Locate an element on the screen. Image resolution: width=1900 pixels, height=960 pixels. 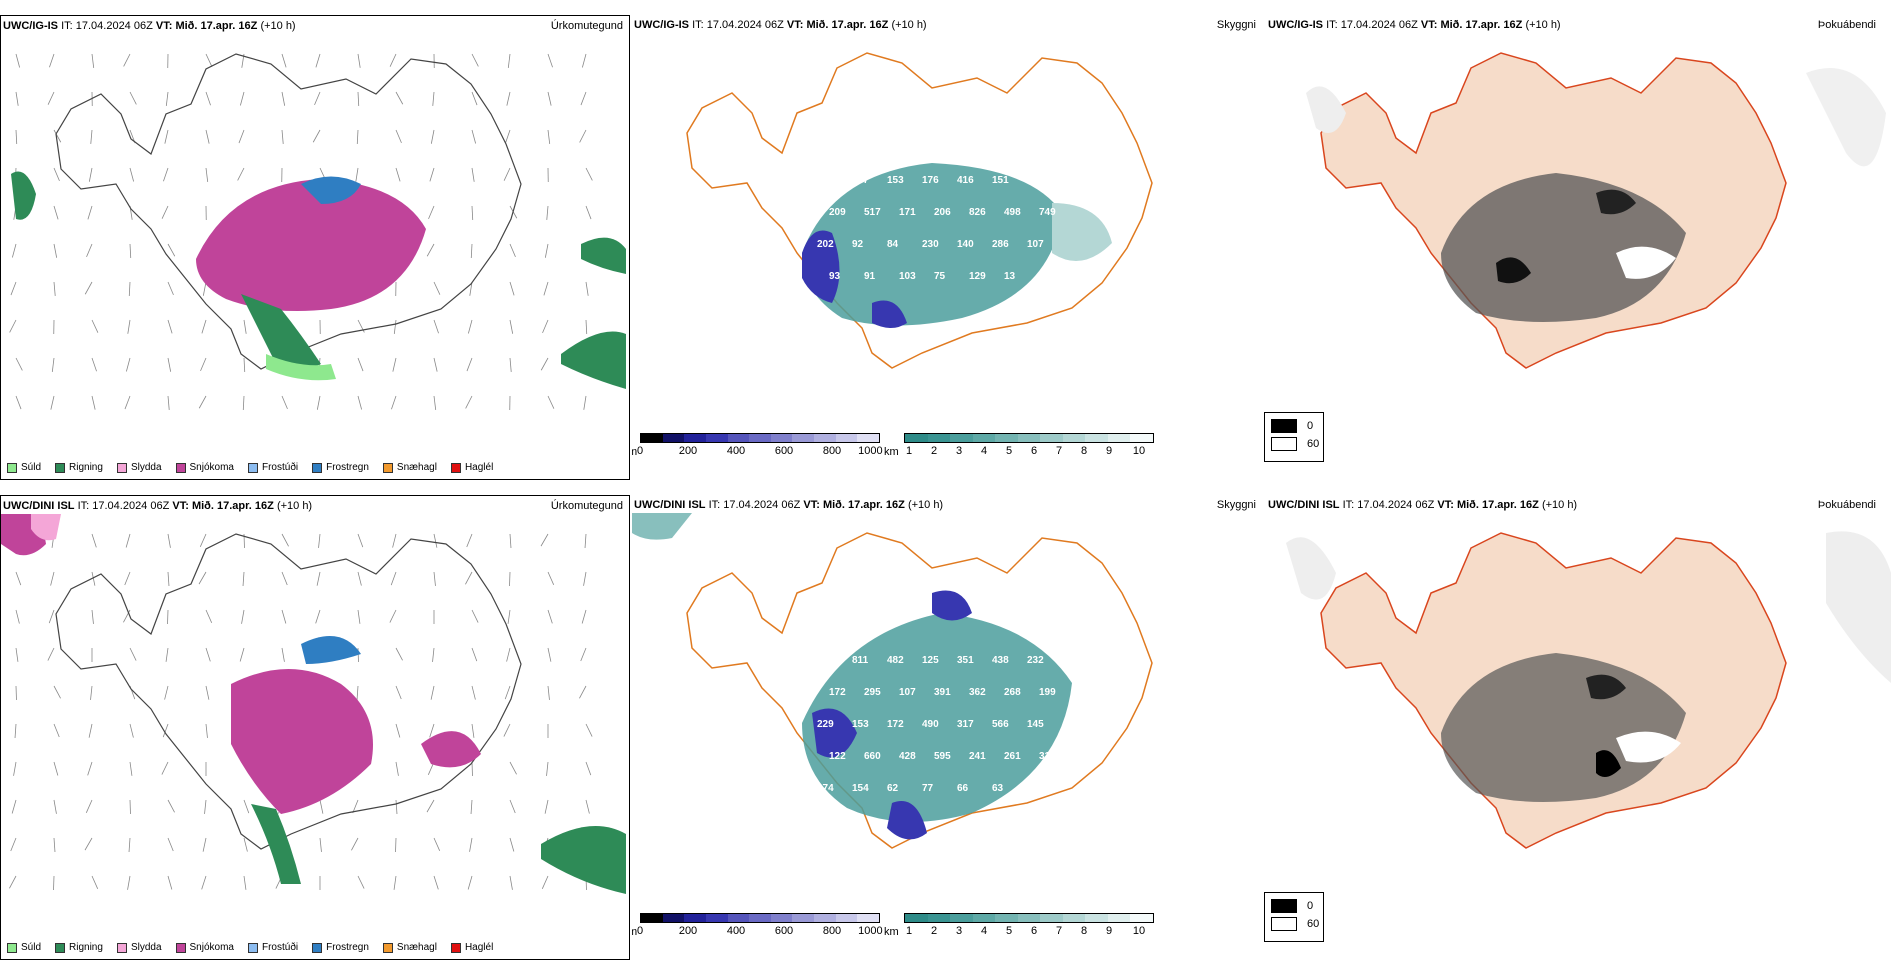
colorbar-unit: km is located at coordinates (891, 932).